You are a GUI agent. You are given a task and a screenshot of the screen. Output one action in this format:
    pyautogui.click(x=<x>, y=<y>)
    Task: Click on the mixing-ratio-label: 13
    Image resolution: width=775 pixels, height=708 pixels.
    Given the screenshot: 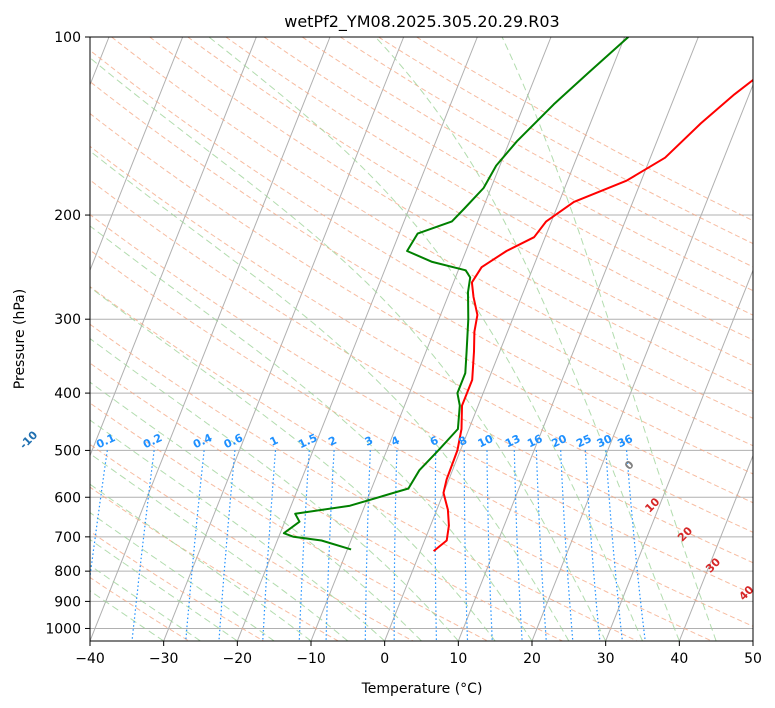 What is the action you would take?
    pyautogui.click(x=512, y=441)
    